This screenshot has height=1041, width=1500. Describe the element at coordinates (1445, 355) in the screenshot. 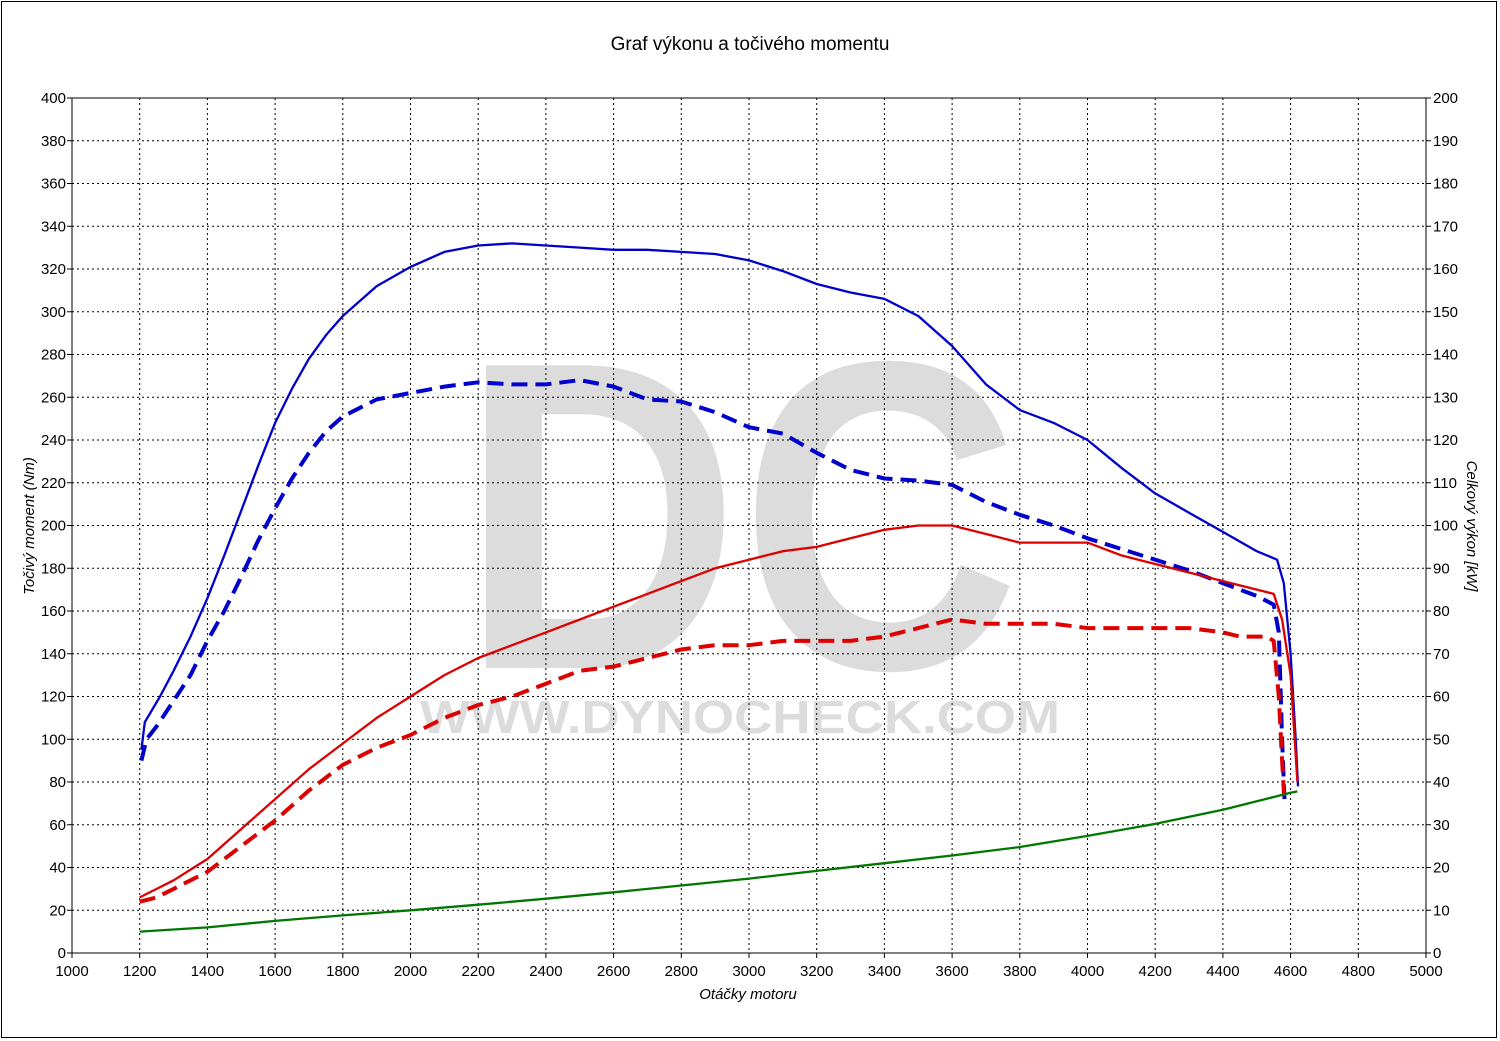

I see `y-right-tick-label: 140` at that location.